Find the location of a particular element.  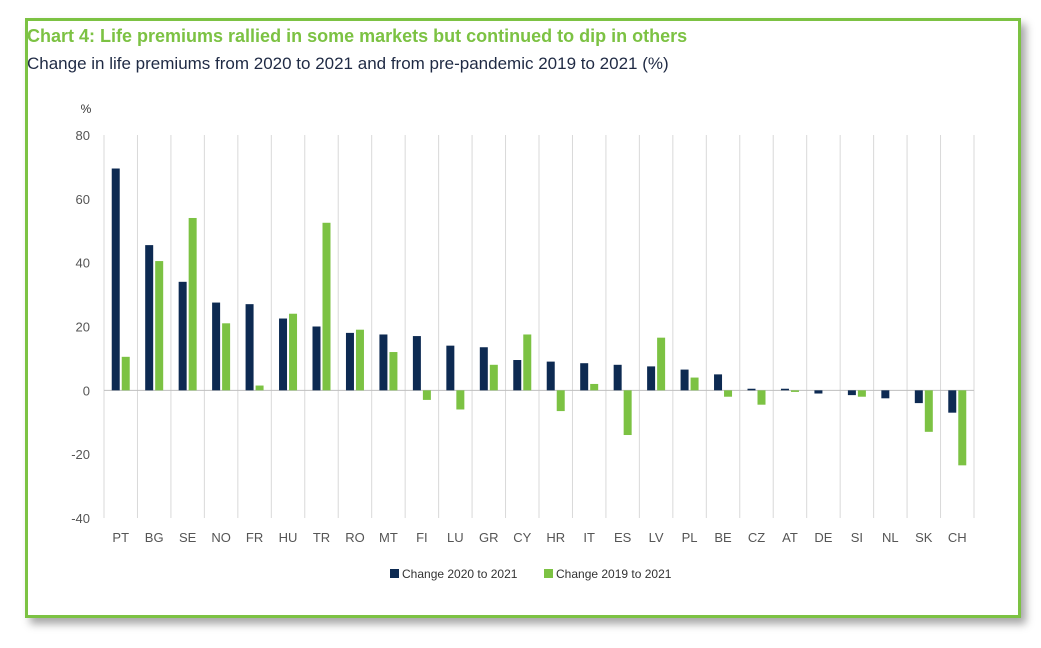

x-tick-label-ro: RO is located at coordinates (355, 537).